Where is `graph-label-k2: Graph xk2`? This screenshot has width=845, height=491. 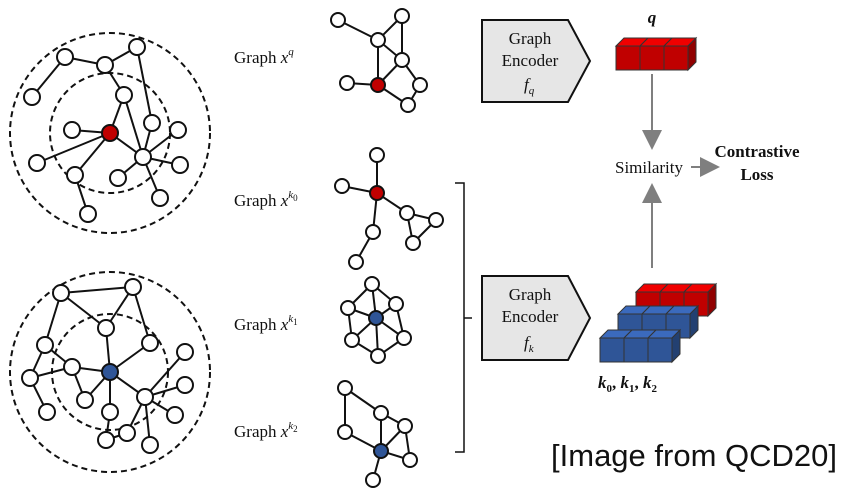 graph-label-k2: Graph xk2 is located at coordinates (266, 430).